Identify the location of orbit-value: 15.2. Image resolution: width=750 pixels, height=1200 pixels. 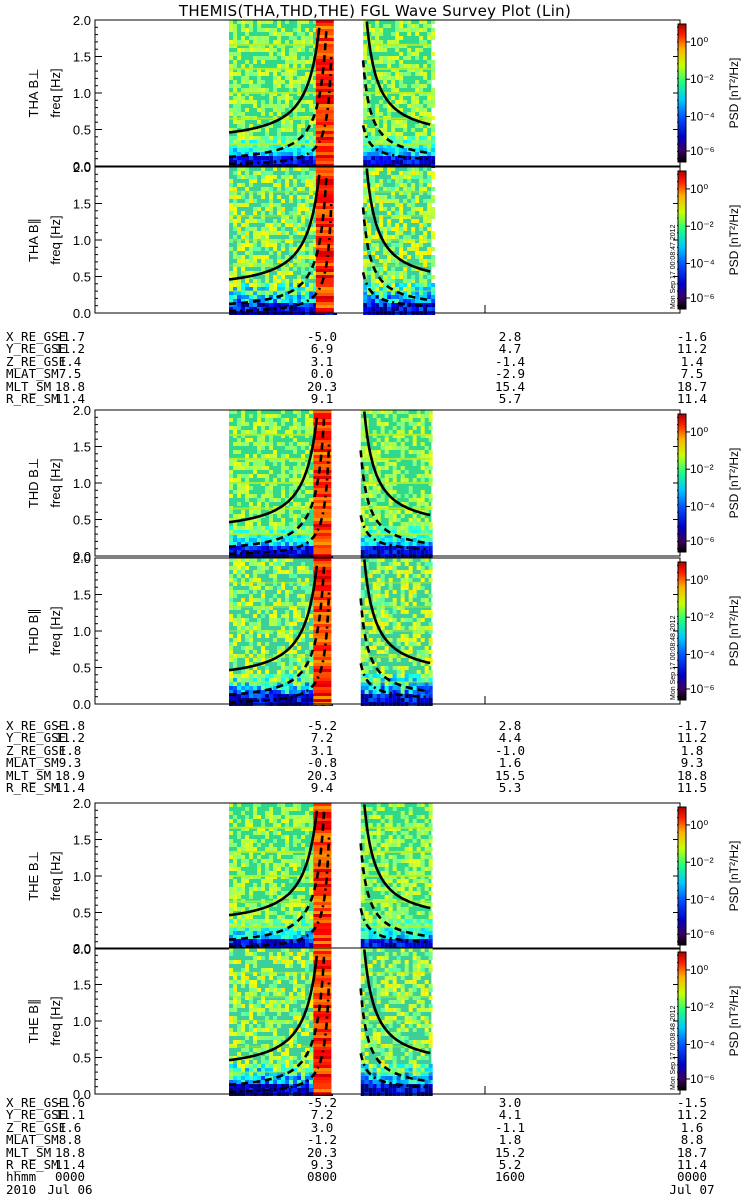
(510, 1152).